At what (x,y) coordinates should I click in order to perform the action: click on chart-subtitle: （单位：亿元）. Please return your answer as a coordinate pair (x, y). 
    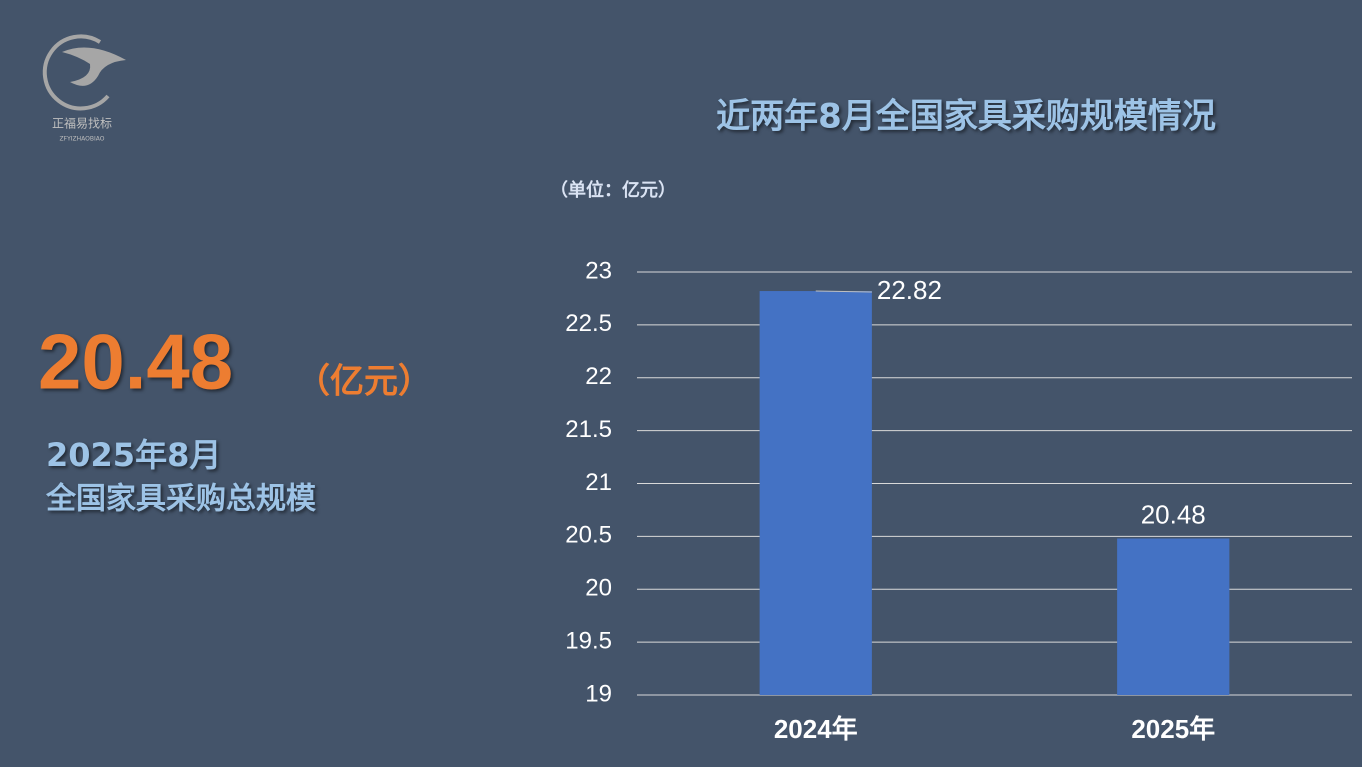
    Looking at the image, I should click on (613, 190).